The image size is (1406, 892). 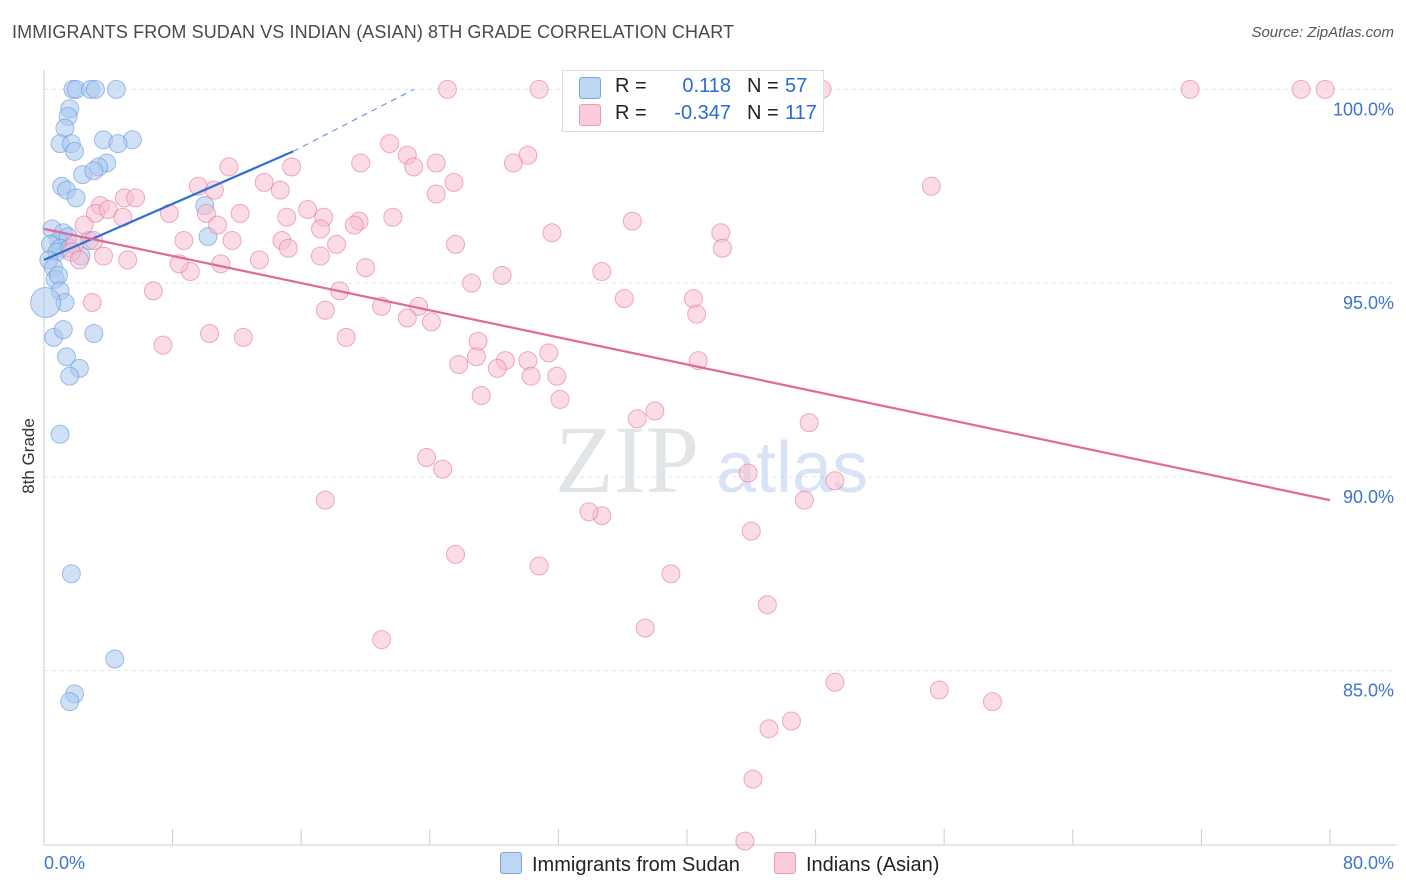 I want to click on x-tick-label: 0.0%, so click(x=64, y=863).